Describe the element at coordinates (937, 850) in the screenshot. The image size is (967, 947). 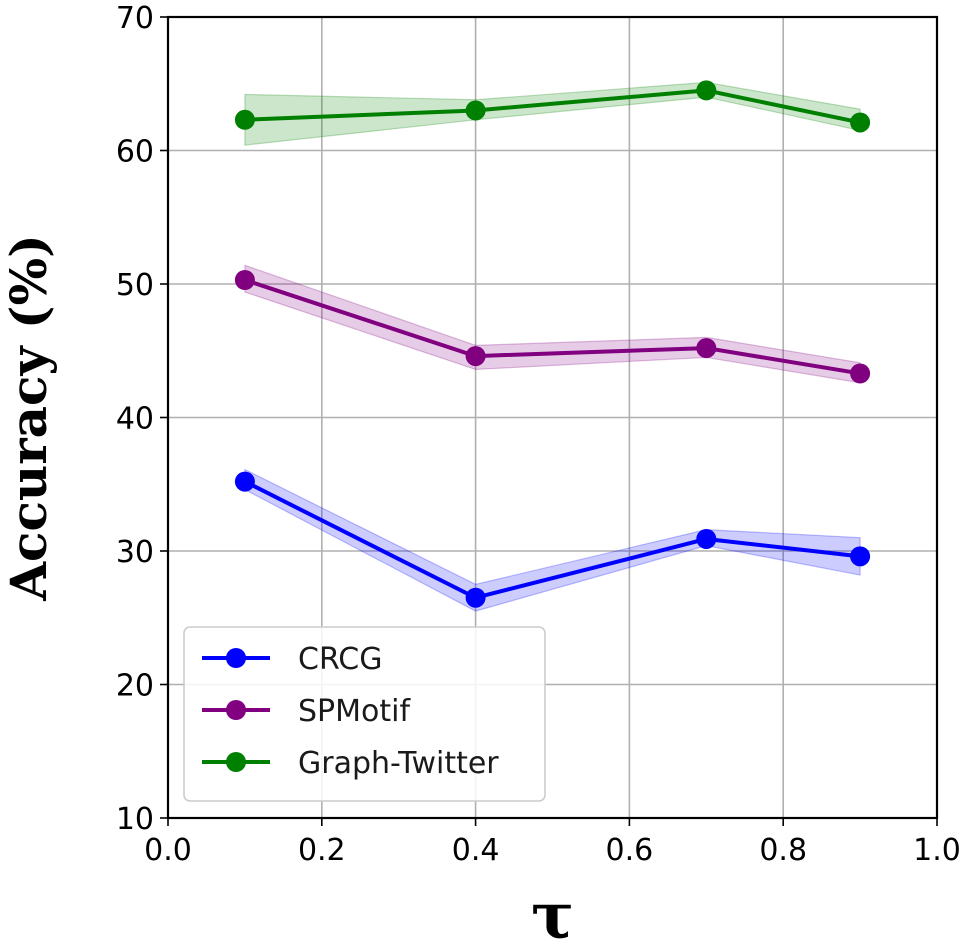
I see `x-tick-label: 1.0` at that location.